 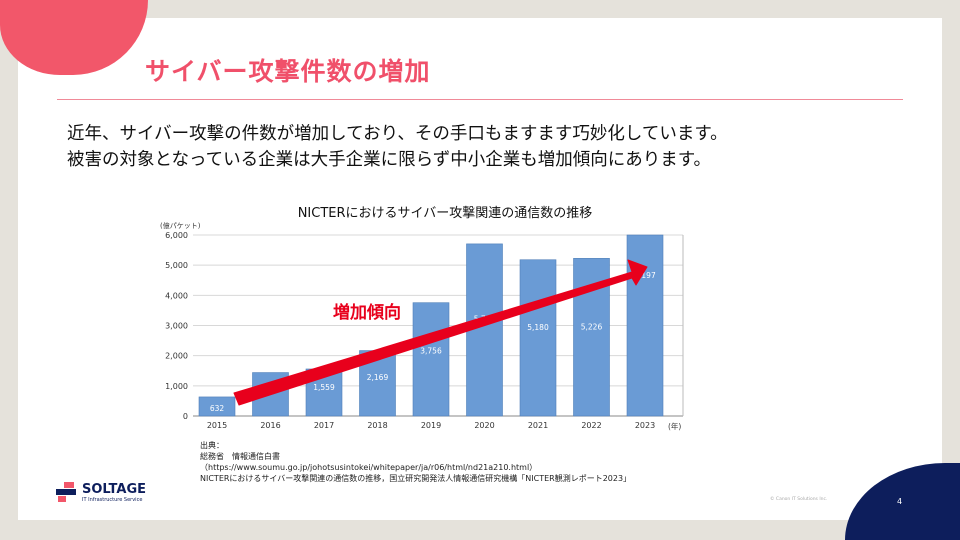 What do you see at coordinates (431, 425) in the screenshot?
I see `x-tick-label: 2019` at bounding box center [431, 425].